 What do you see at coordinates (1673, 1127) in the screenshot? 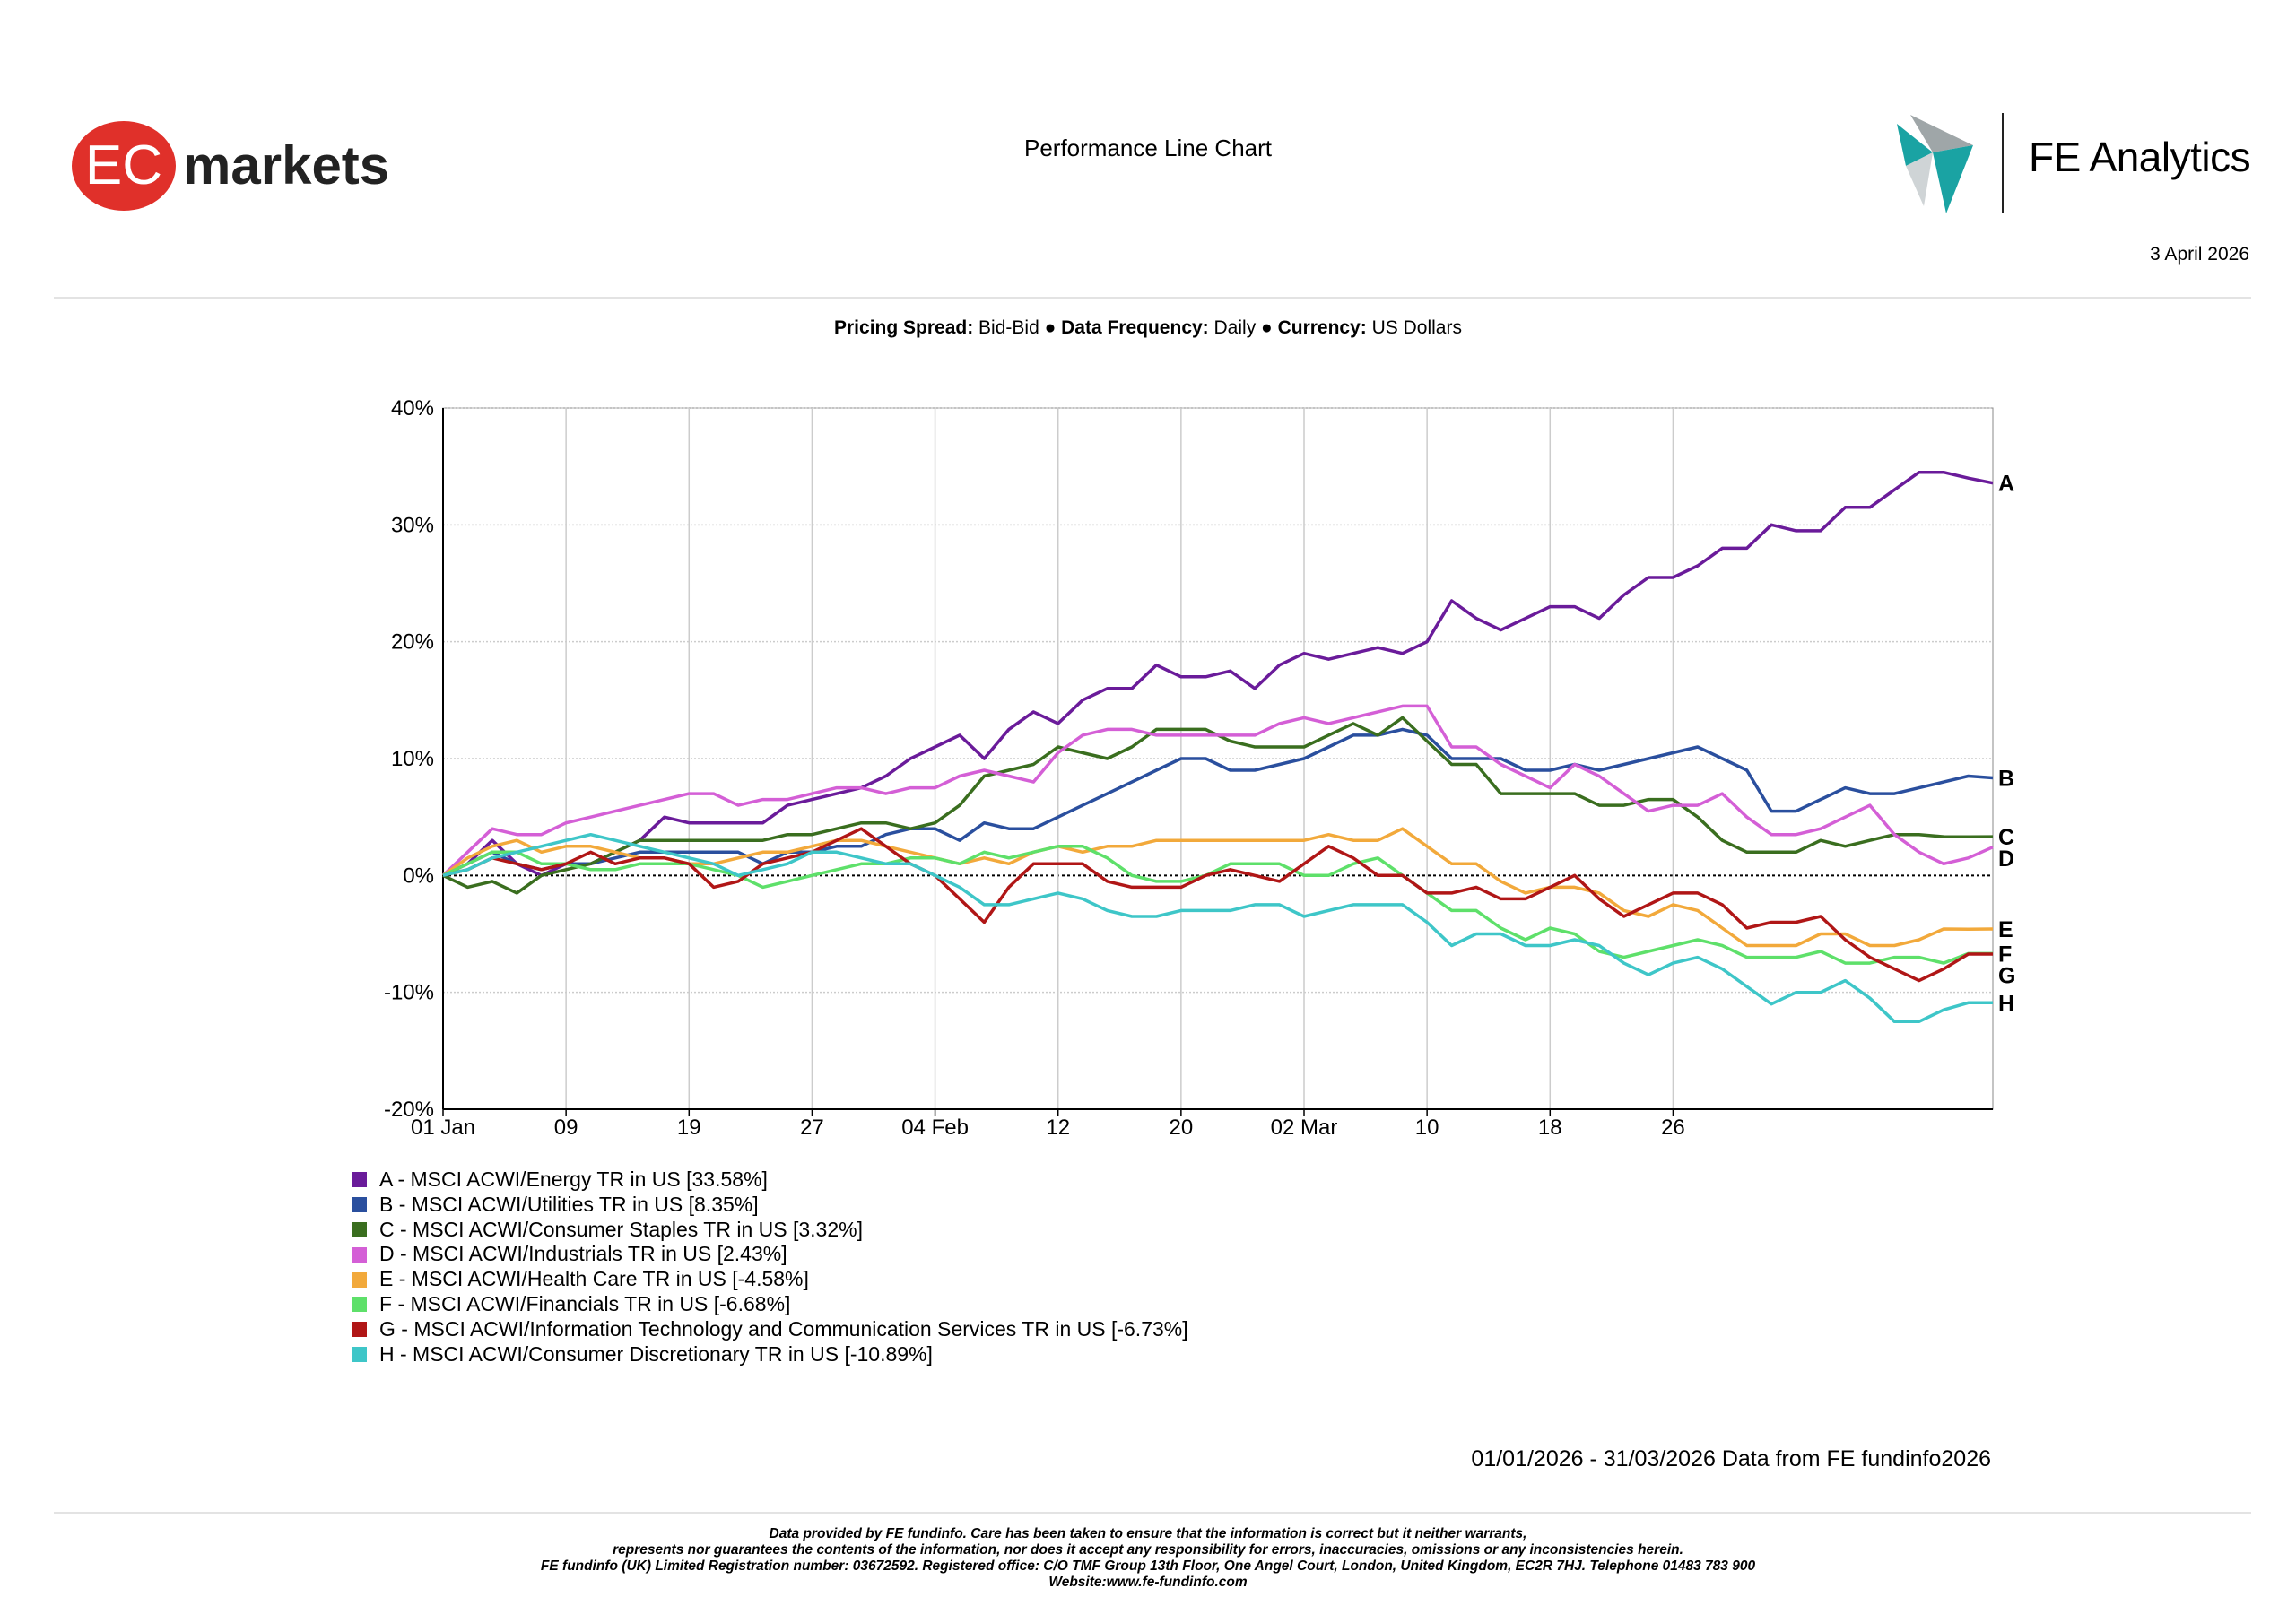
I see `x-tick-label: 26` at bounding box center [1673, 1127].